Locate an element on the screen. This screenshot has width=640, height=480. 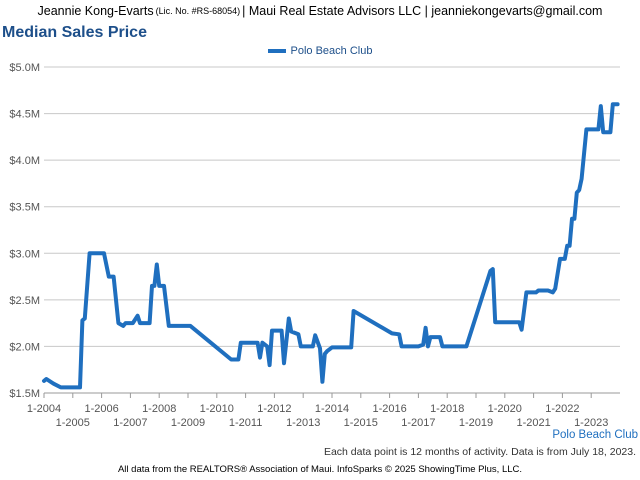
x-tick-label: 1-2012 is located at coordinates (274, 409).